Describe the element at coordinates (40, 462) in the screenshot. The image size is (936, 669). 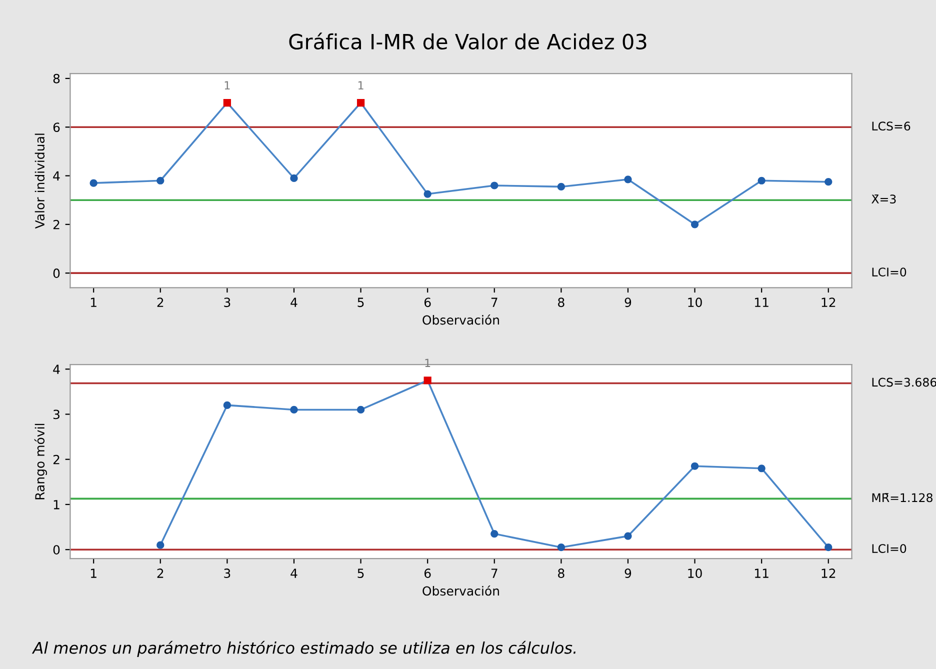
I see `y-axis-title: Rango móvil` at that location.